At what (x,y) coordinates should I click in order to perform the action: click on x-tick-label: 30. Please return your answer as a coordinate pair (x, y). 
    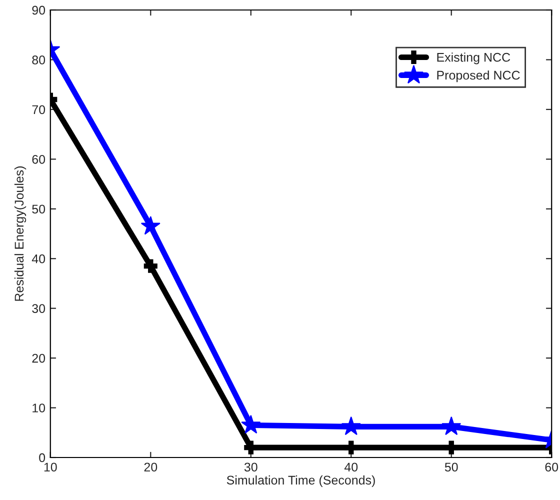
    Looking at the image, I should click on (251, 467).